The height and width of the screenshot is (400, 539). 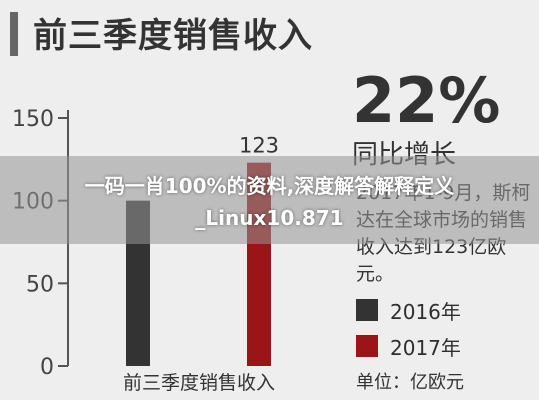 I want to click on y-tick-label: 0, so click(x=47, y=367).